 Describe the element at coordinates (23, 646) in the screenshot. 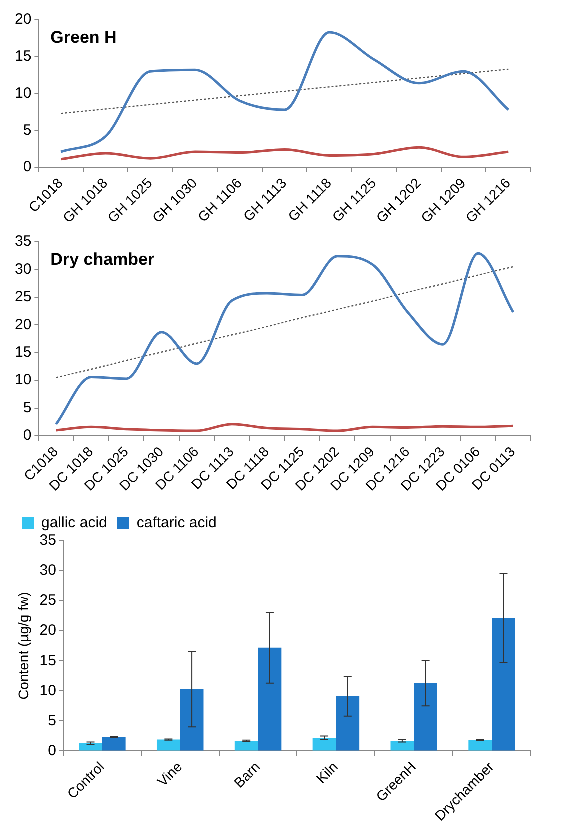

I see `y-axis-title: Content (µg/g fw)` at that location.